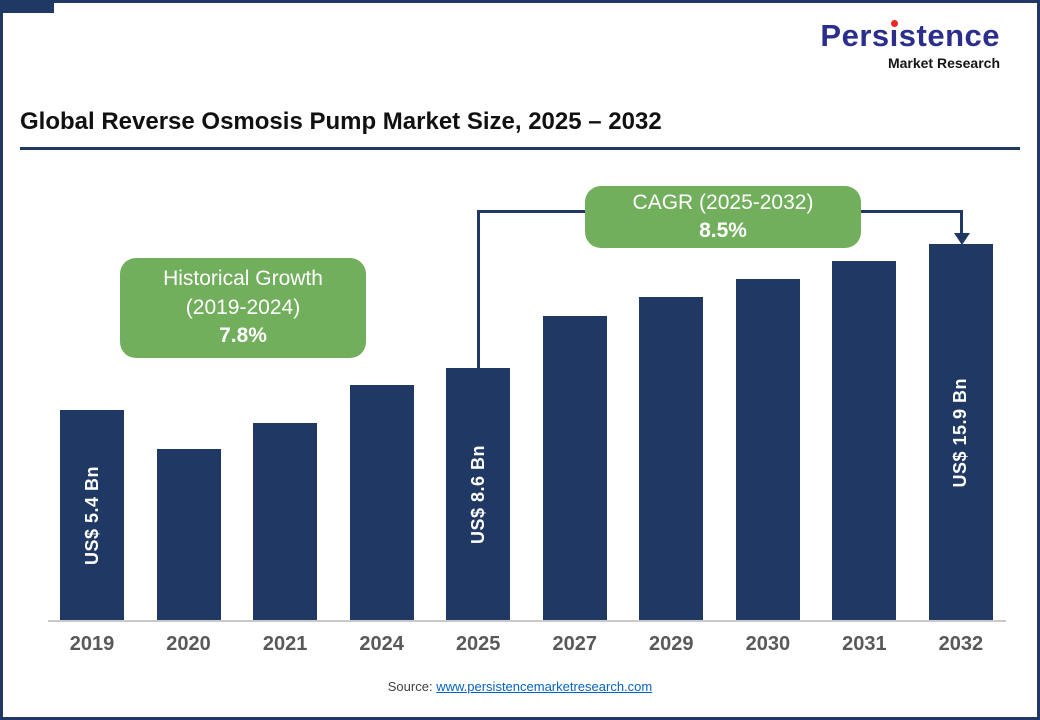  I want to click on bar-value-label-2032: US$ 15.9 Bn, so click(960, 432).